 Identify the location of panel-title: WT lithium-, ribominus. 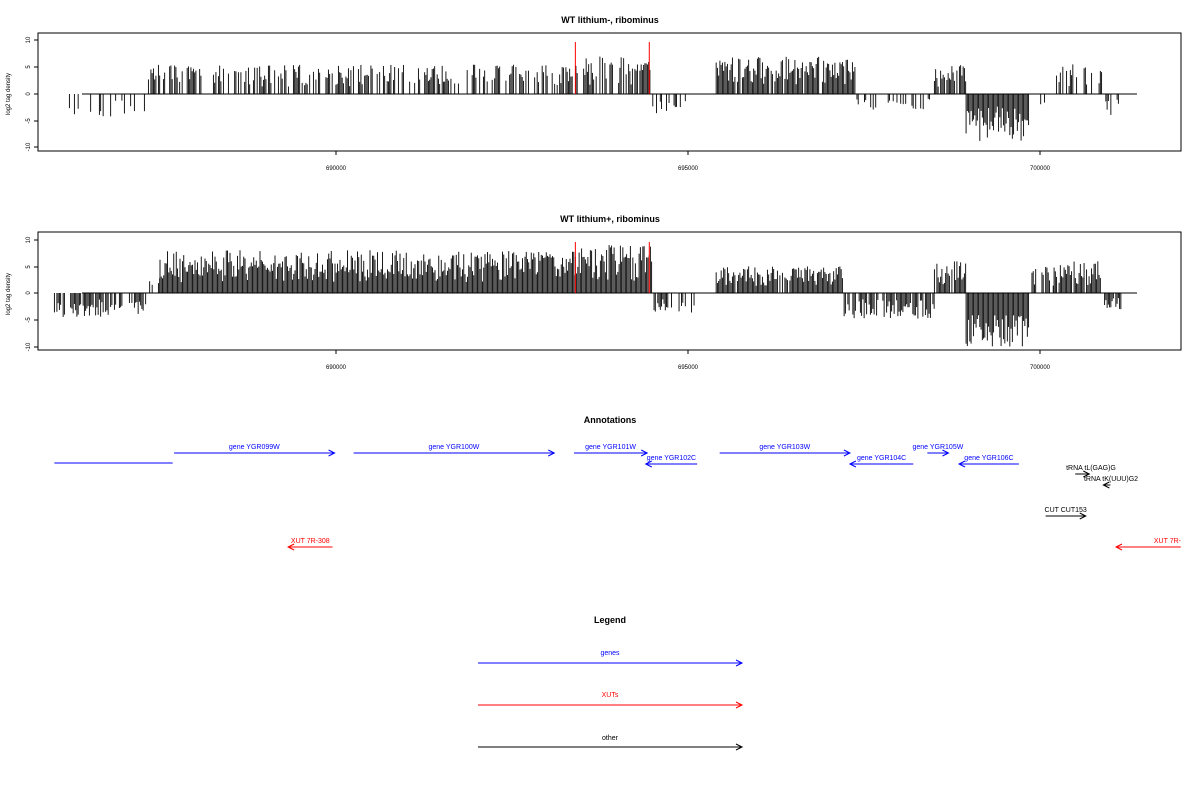
(610, 20).